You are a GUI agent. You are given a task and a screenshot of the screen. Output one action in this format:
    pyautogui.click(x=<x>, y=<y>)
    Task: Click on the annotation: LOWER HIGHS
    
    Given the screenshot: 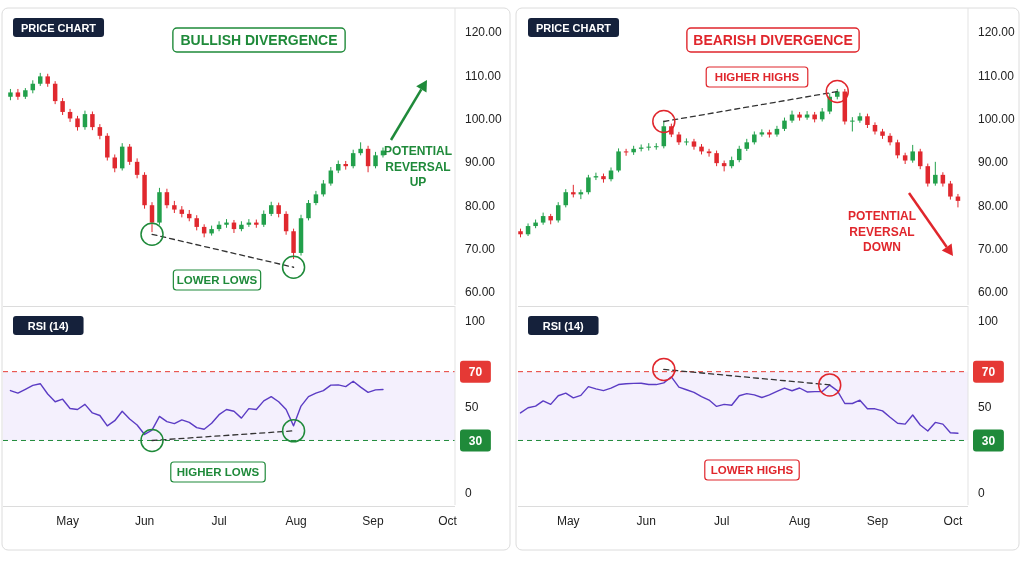 What is the action you would take?
    pyautogui.click(x=752, y=470)
    